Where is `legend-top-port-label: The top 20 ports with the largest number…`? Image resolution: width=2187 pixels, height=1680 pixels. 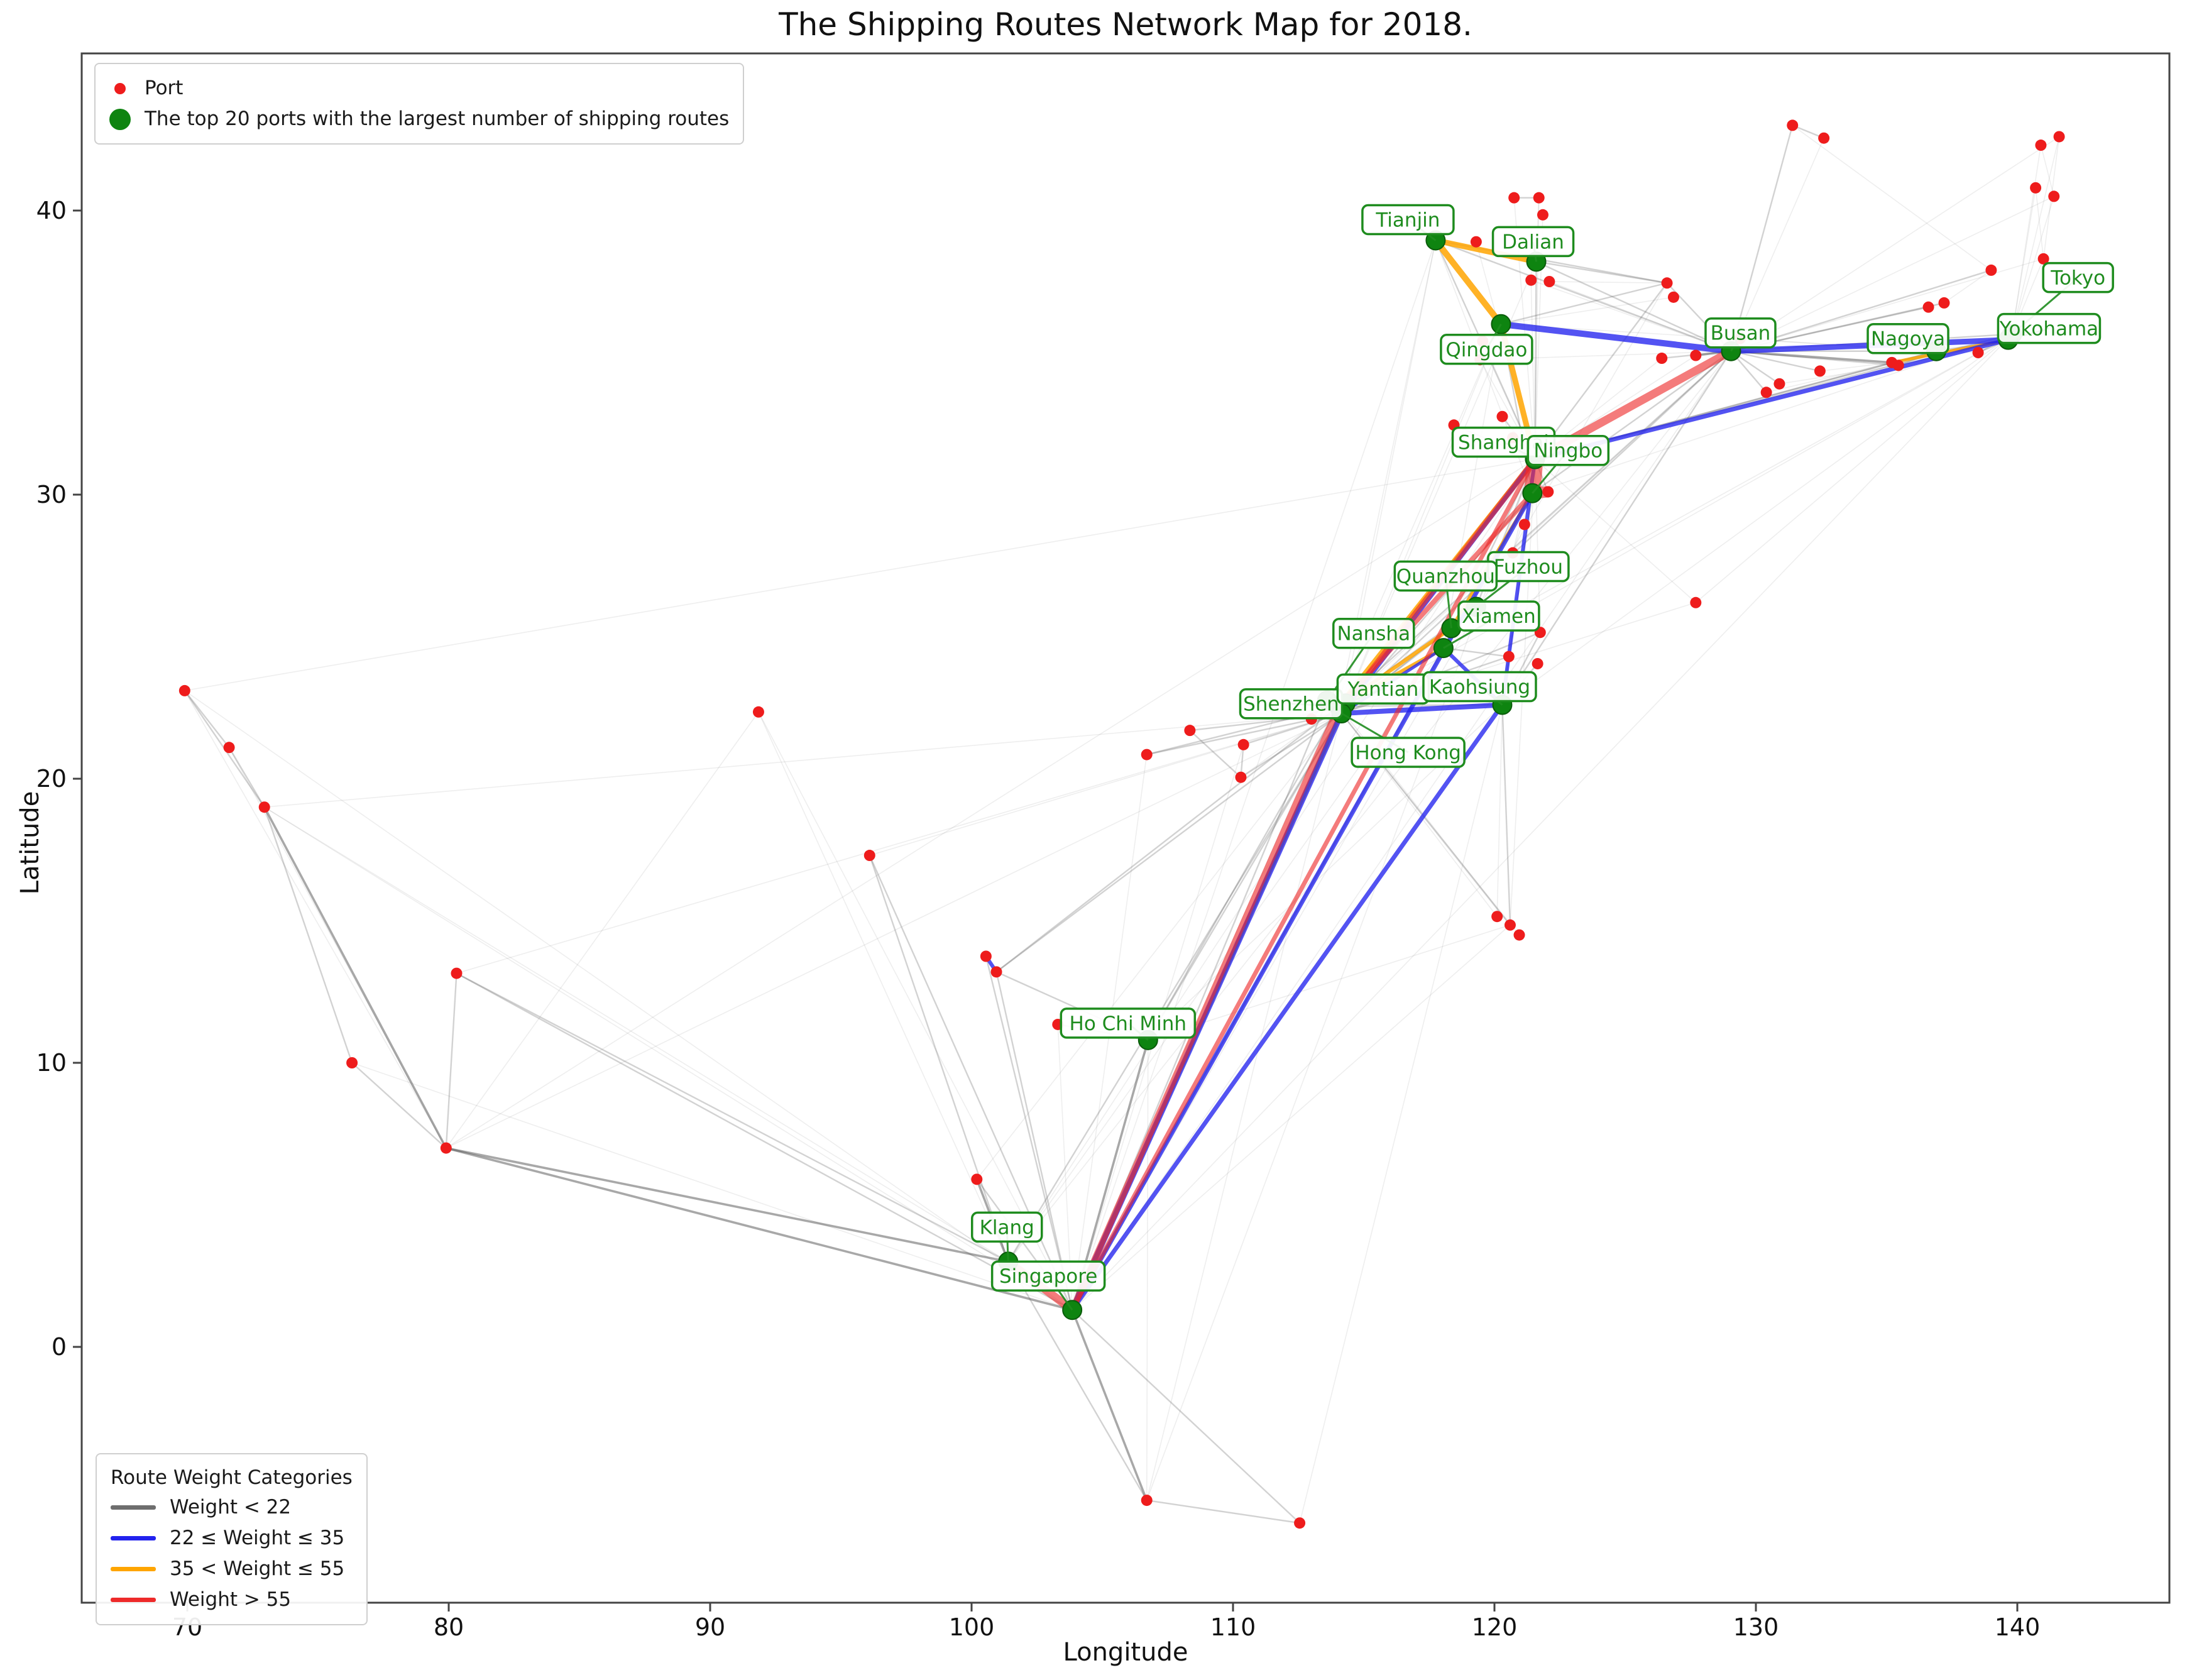 legend-top-port-label: The top 20 ports with the largest number… is located at coordinates (437, 118).